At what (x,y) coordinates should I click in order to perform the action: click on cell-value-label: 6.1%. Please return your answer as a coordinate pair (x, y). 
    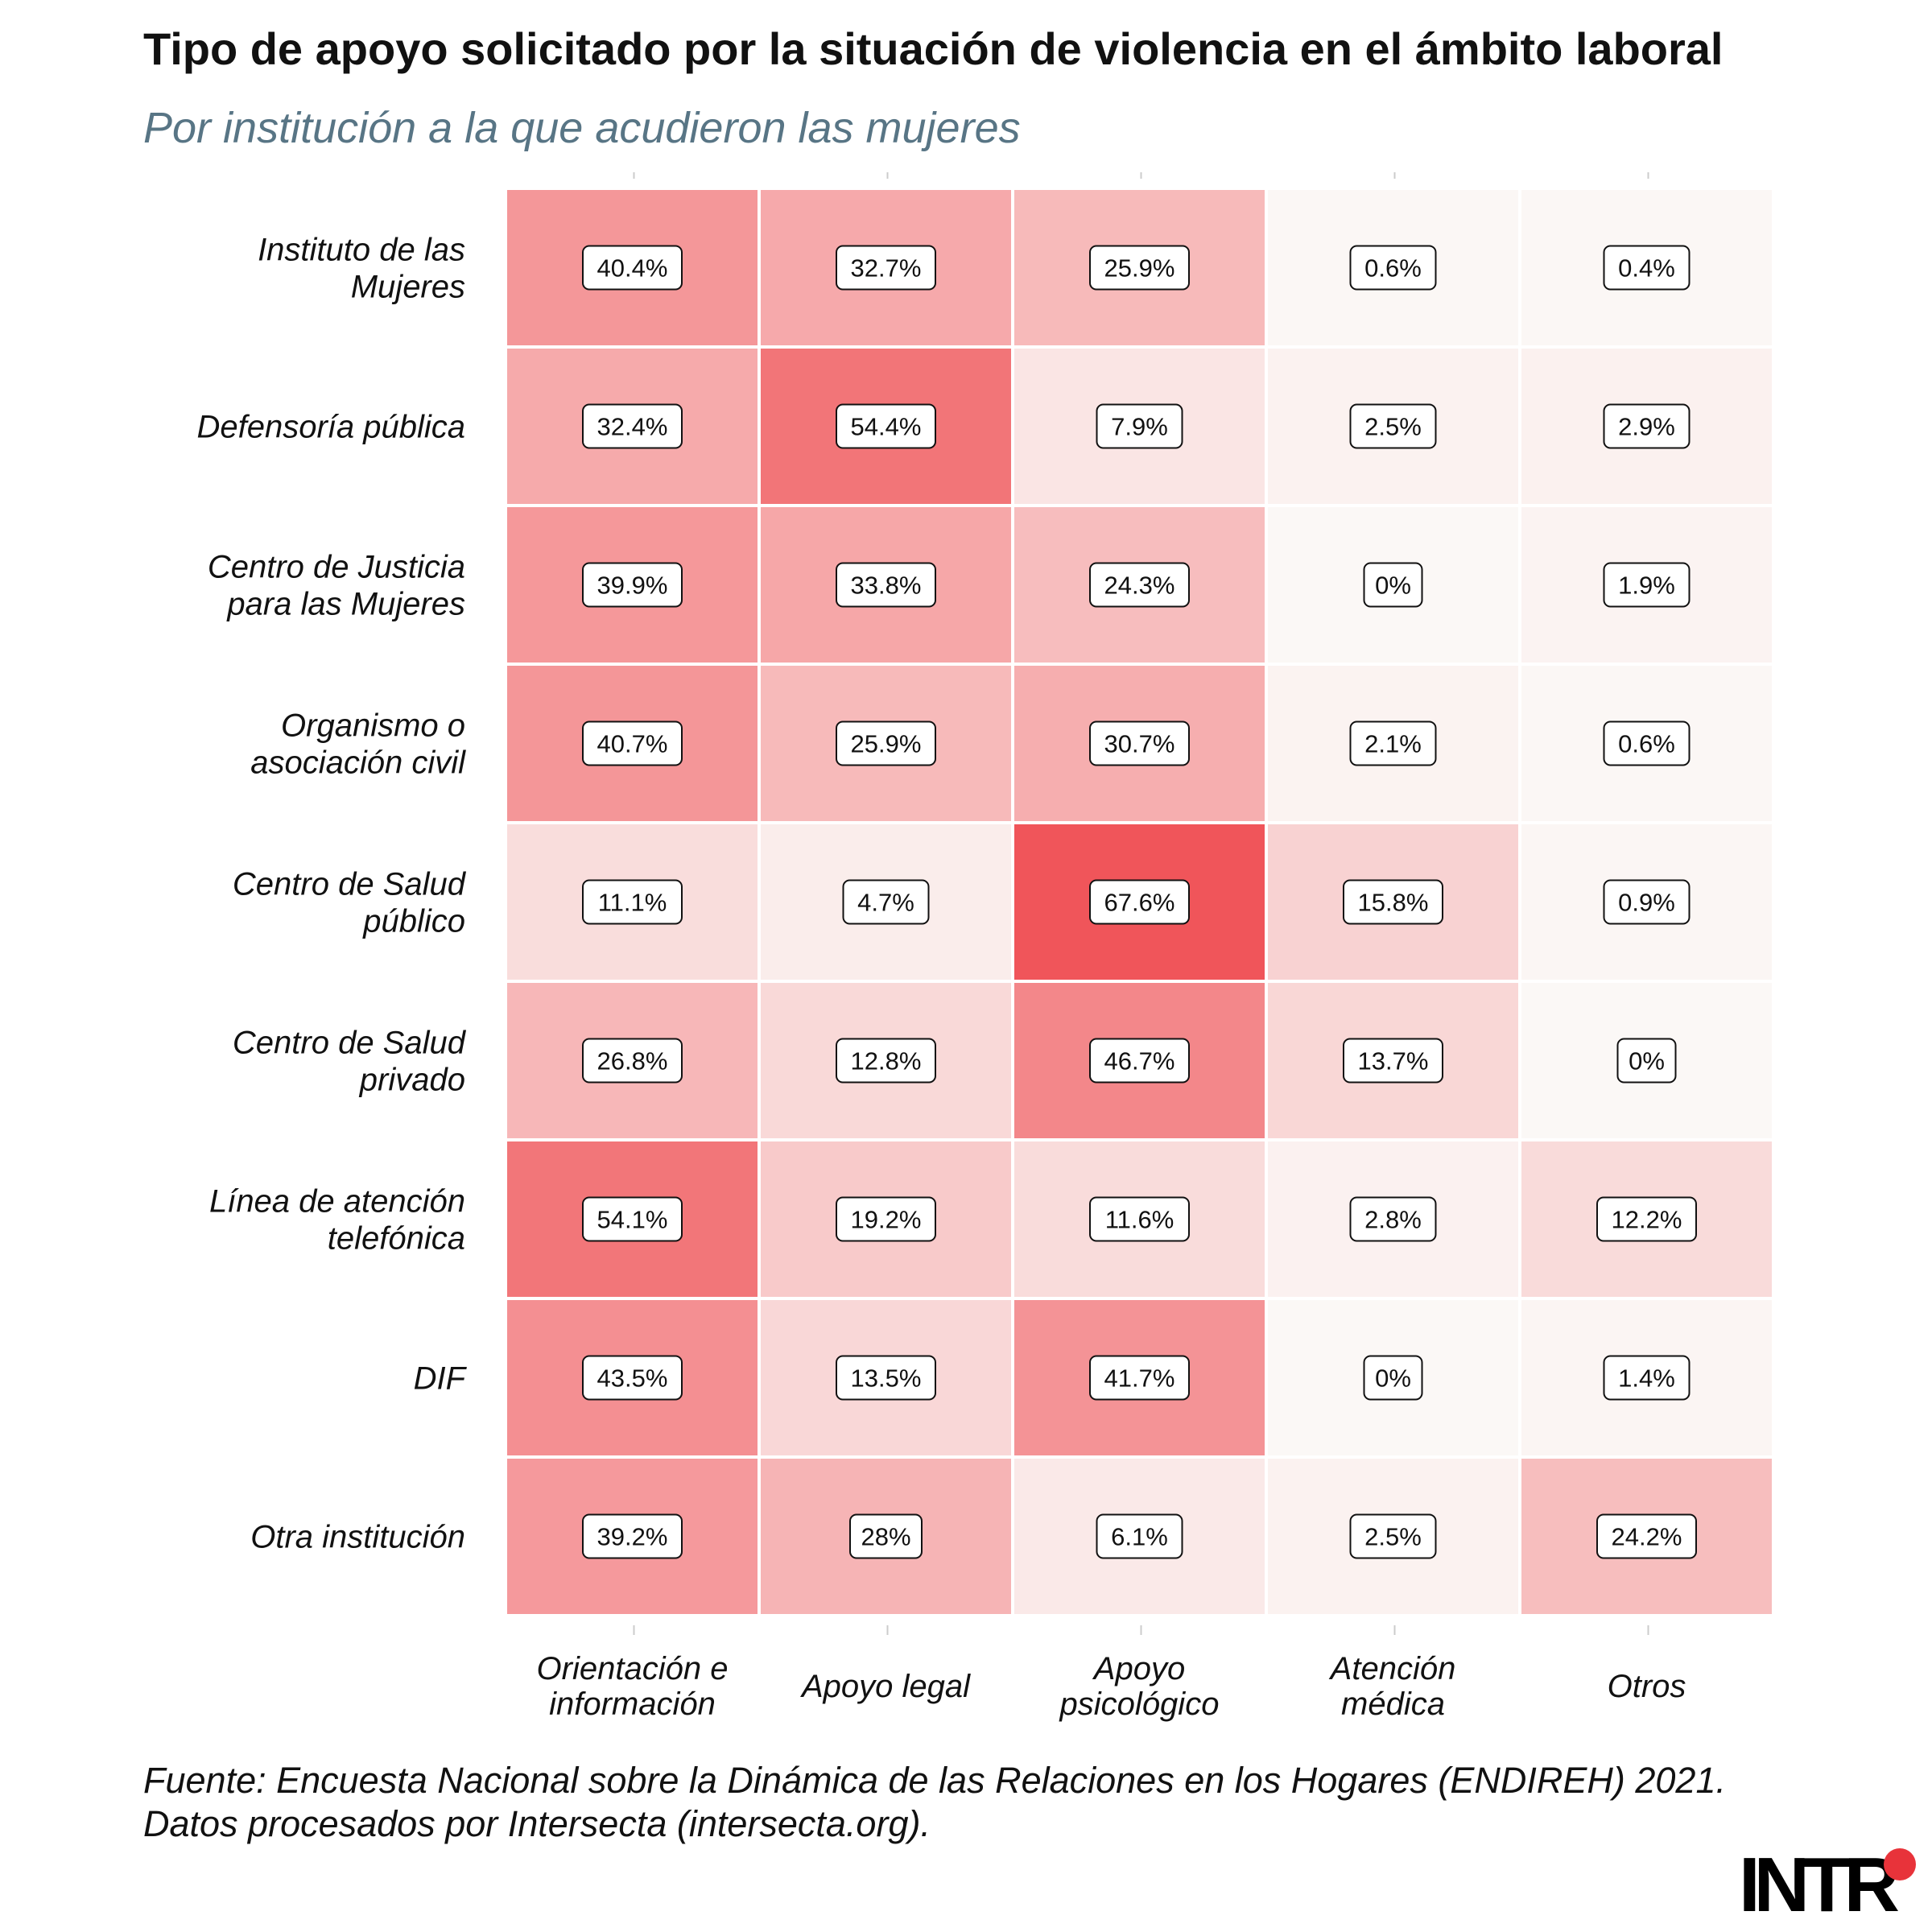
    Looking at the image, I should click on (1139, 1537).